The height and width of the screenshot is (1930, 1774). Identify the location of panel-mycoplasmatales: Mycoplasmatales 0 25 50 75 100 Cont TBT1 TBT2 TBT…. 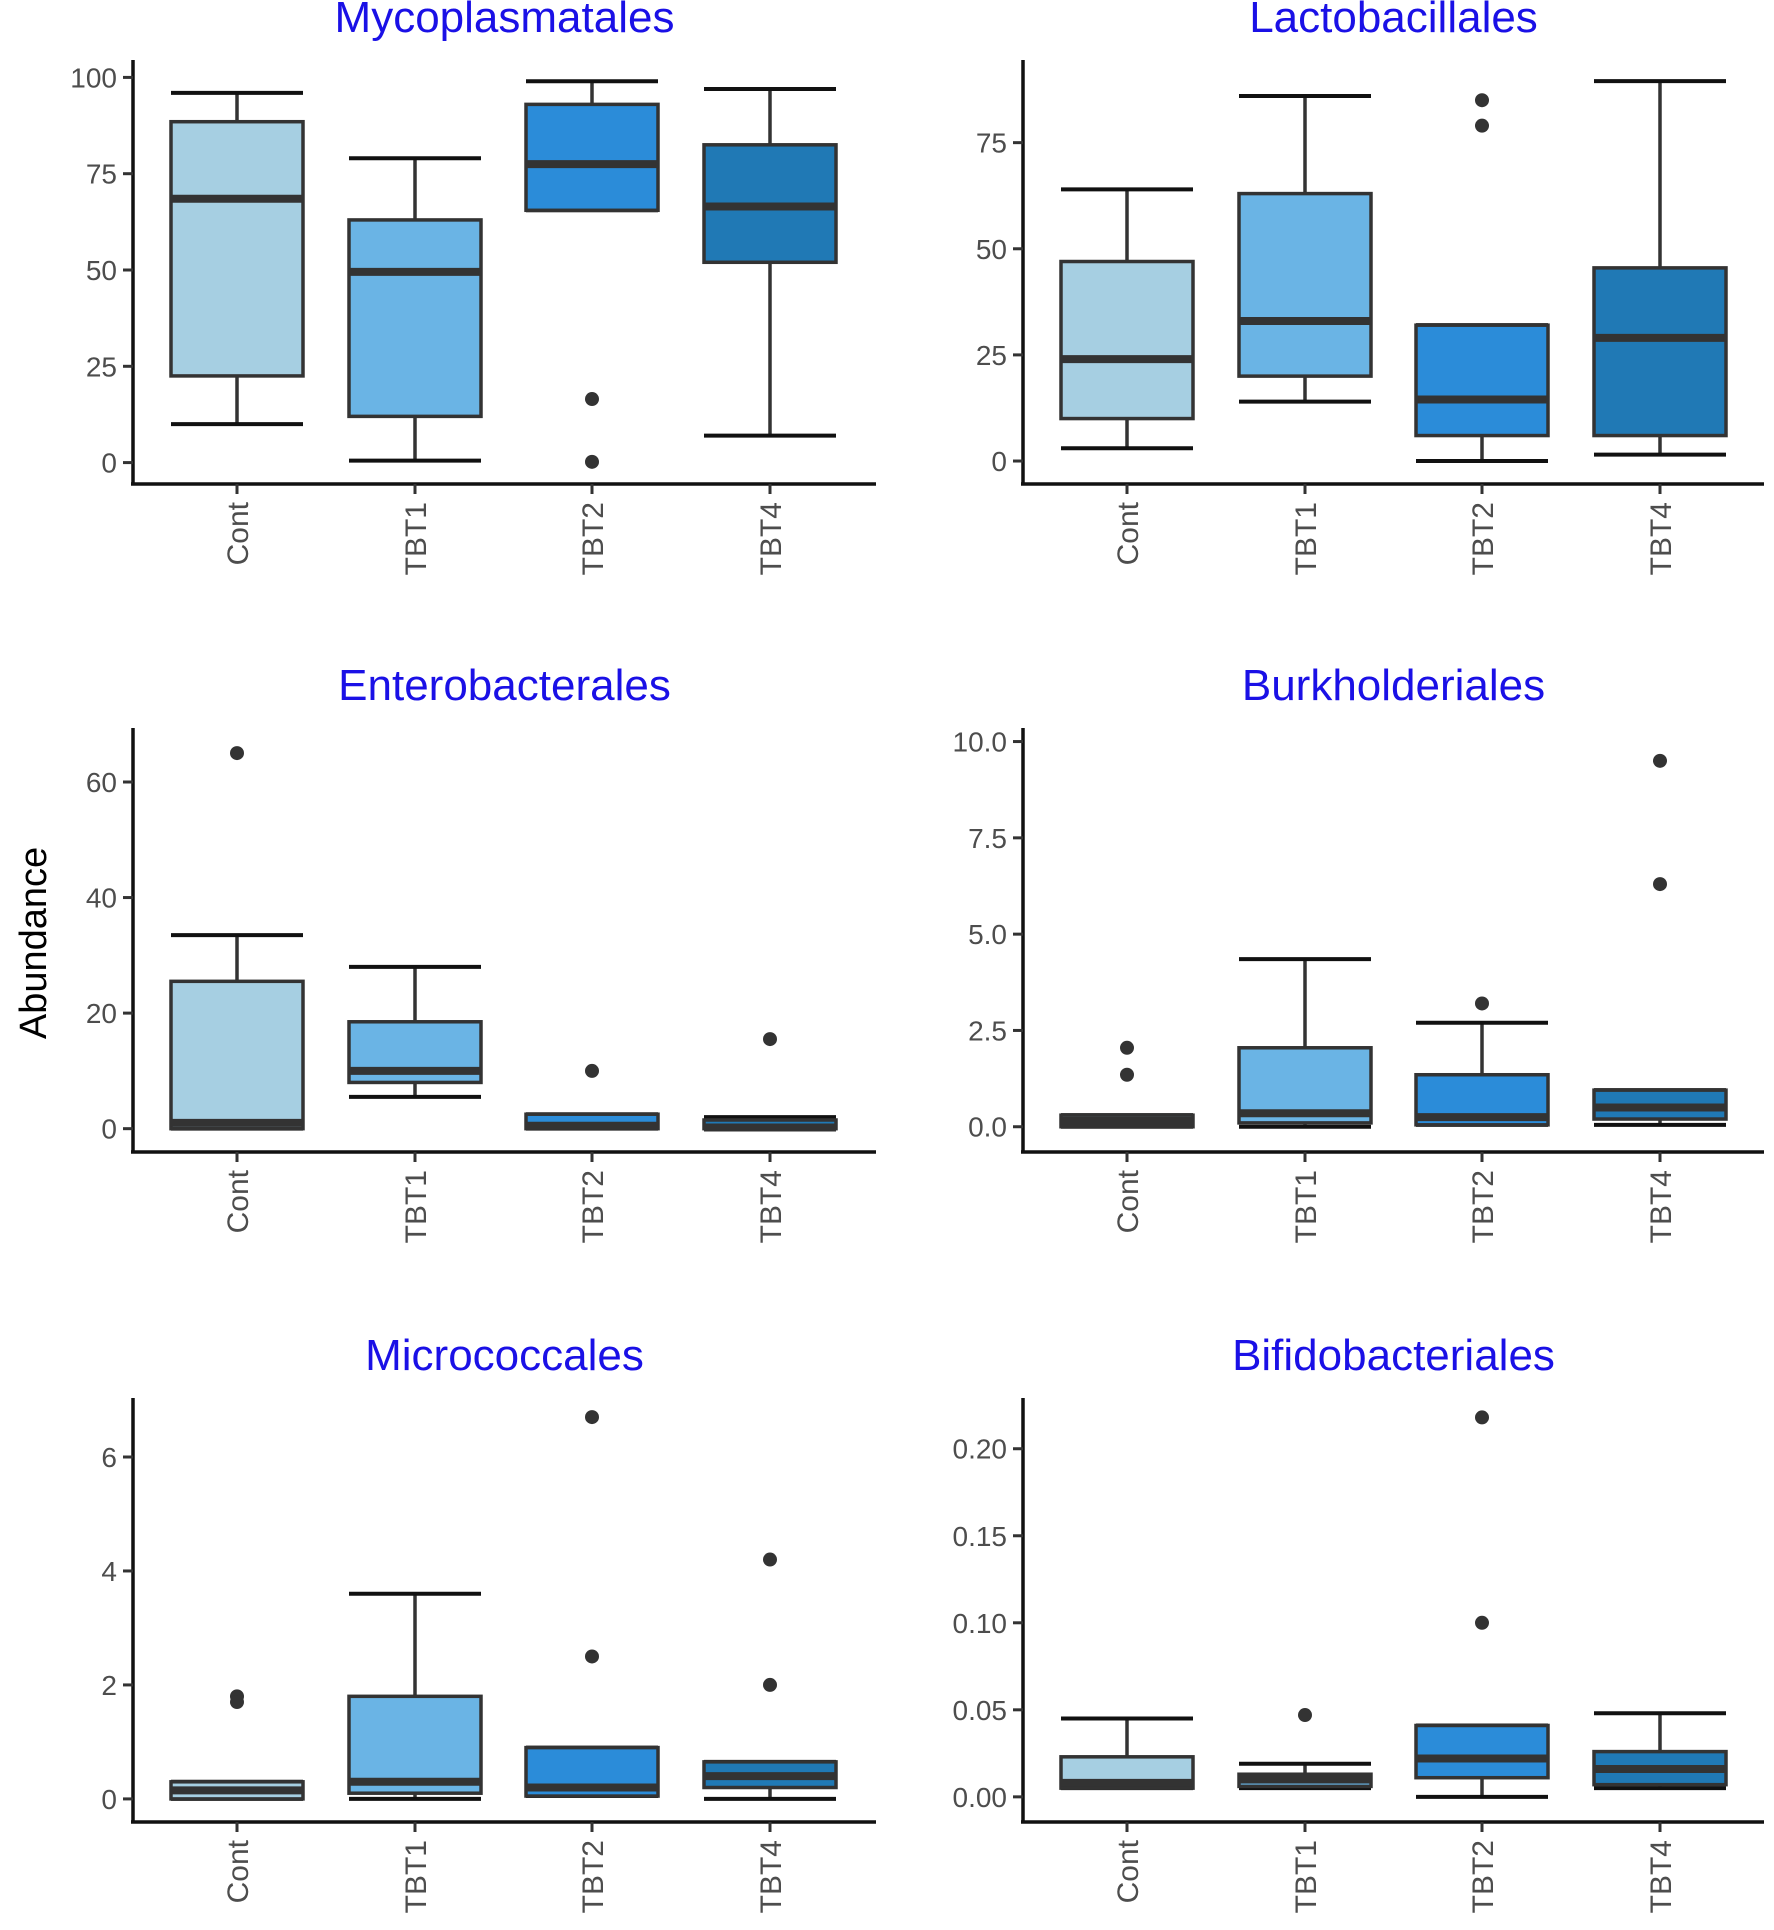
(473, 287).